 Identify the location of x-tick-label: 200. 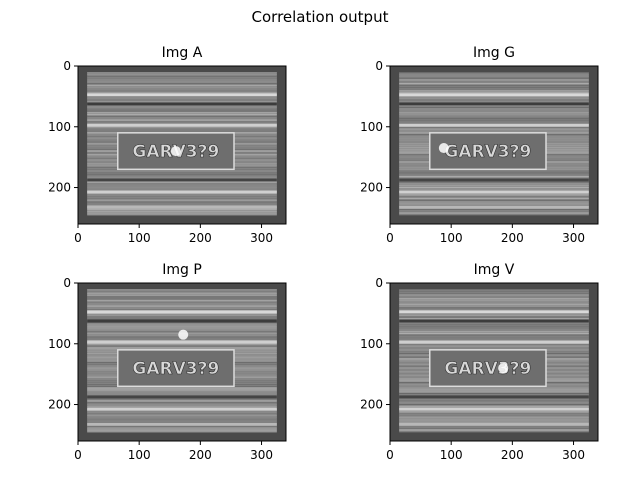
(200, 455).